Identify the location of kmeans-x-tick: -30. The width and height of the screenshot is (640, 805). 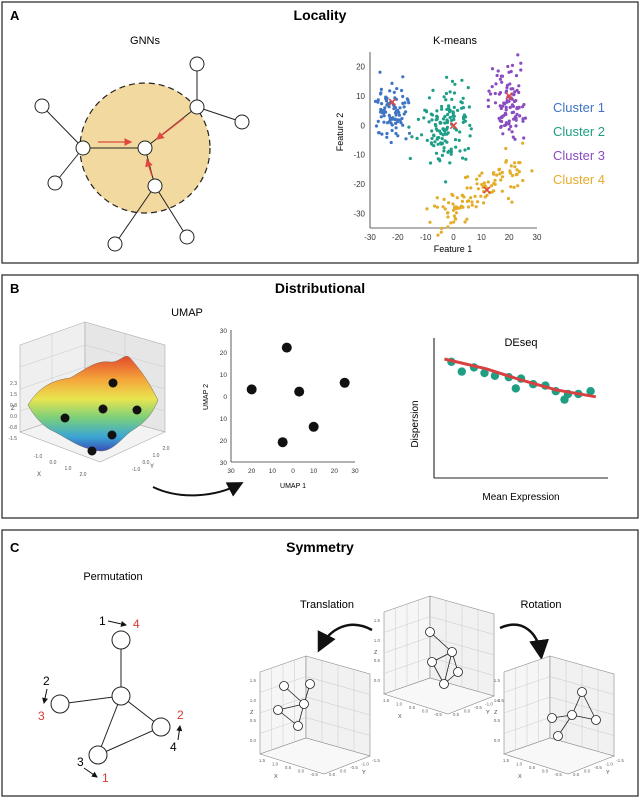
(370, 237).